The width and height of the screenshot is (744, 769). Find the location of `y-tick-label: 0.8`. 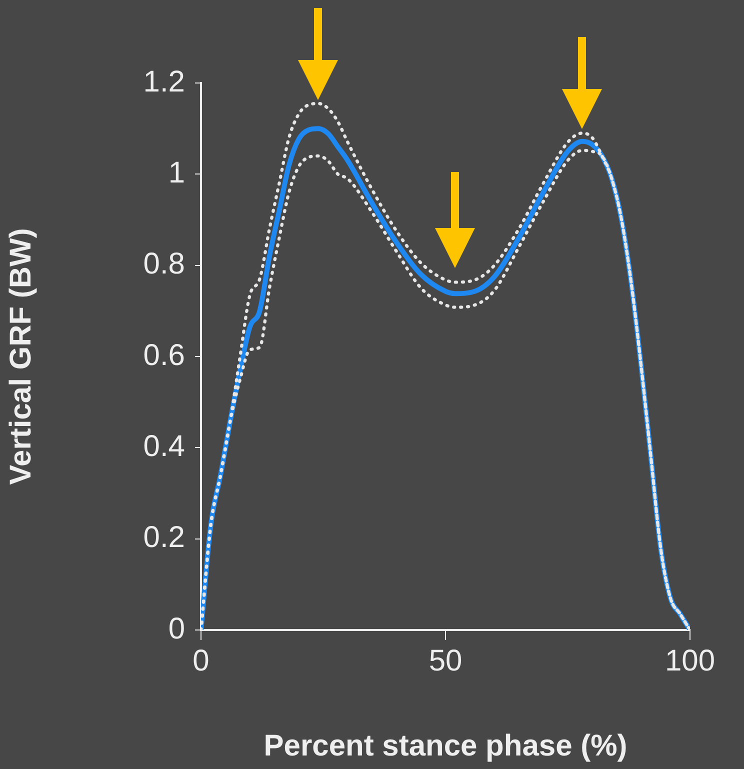

y-tick-label: 0.8 is located at coordinates (164, 264).